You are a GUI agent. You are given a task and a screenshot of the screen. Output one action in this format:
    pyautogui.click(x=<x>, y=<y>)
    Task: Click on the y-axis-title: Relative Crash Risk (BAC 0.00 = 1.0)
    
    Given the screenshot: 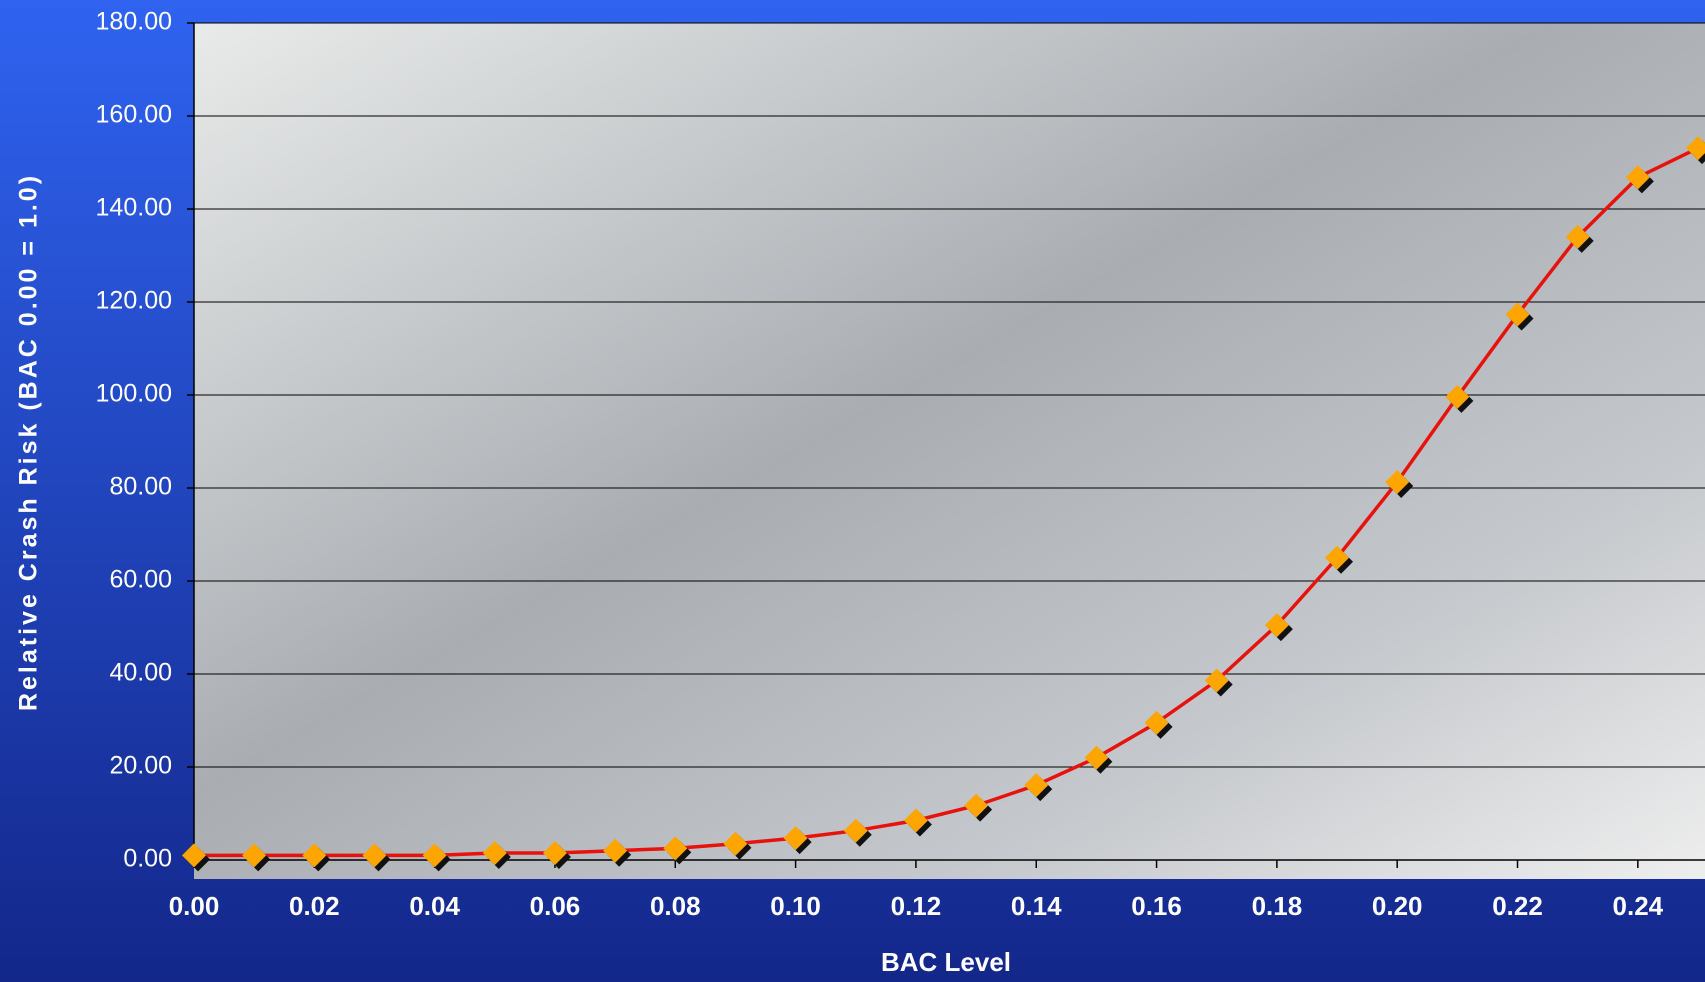 What is the action you would take?
    pyautogui.click(x=29, y=442)
    